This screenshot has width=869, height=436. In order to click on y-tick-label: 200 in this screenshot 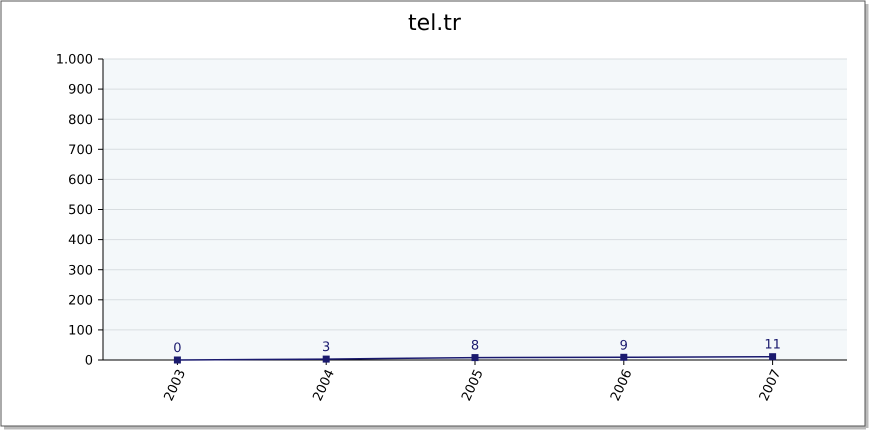, I will do `click(80, 300)`.